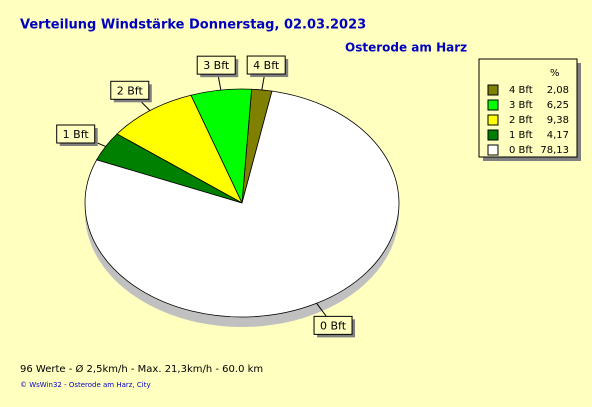 The width and height of the screenshot is (592, 407). I want to click on slice-label: 0 Bft, so click(333, 325).